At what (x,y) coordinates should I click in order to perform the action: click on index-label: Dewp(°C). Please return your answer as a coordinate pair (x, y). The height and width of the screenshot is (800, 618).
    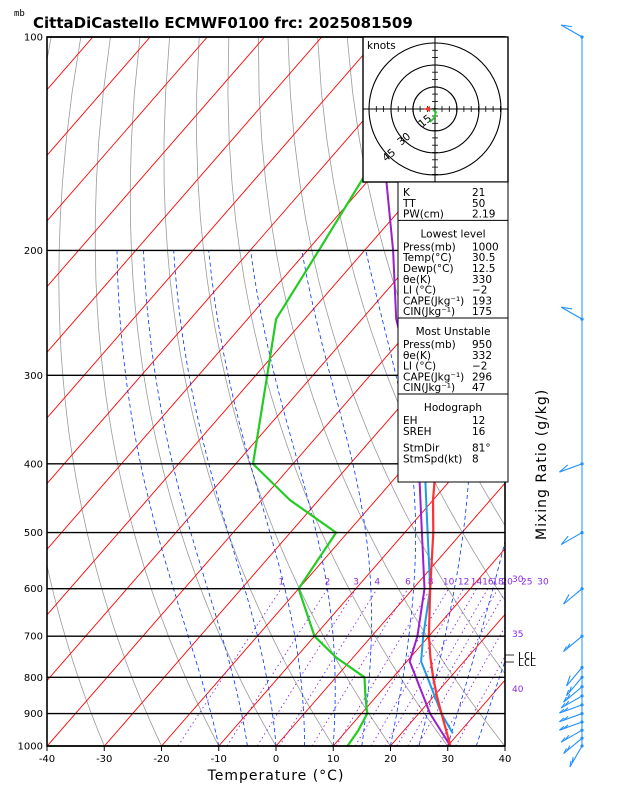
    Looking at the image, I should click on (428, 269).